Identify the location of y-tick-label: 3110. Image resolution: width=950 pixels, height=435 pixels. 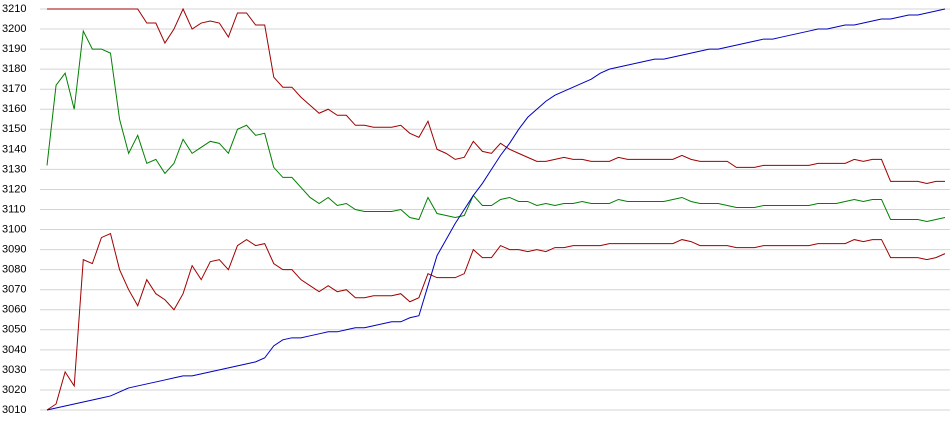
(14, 209).